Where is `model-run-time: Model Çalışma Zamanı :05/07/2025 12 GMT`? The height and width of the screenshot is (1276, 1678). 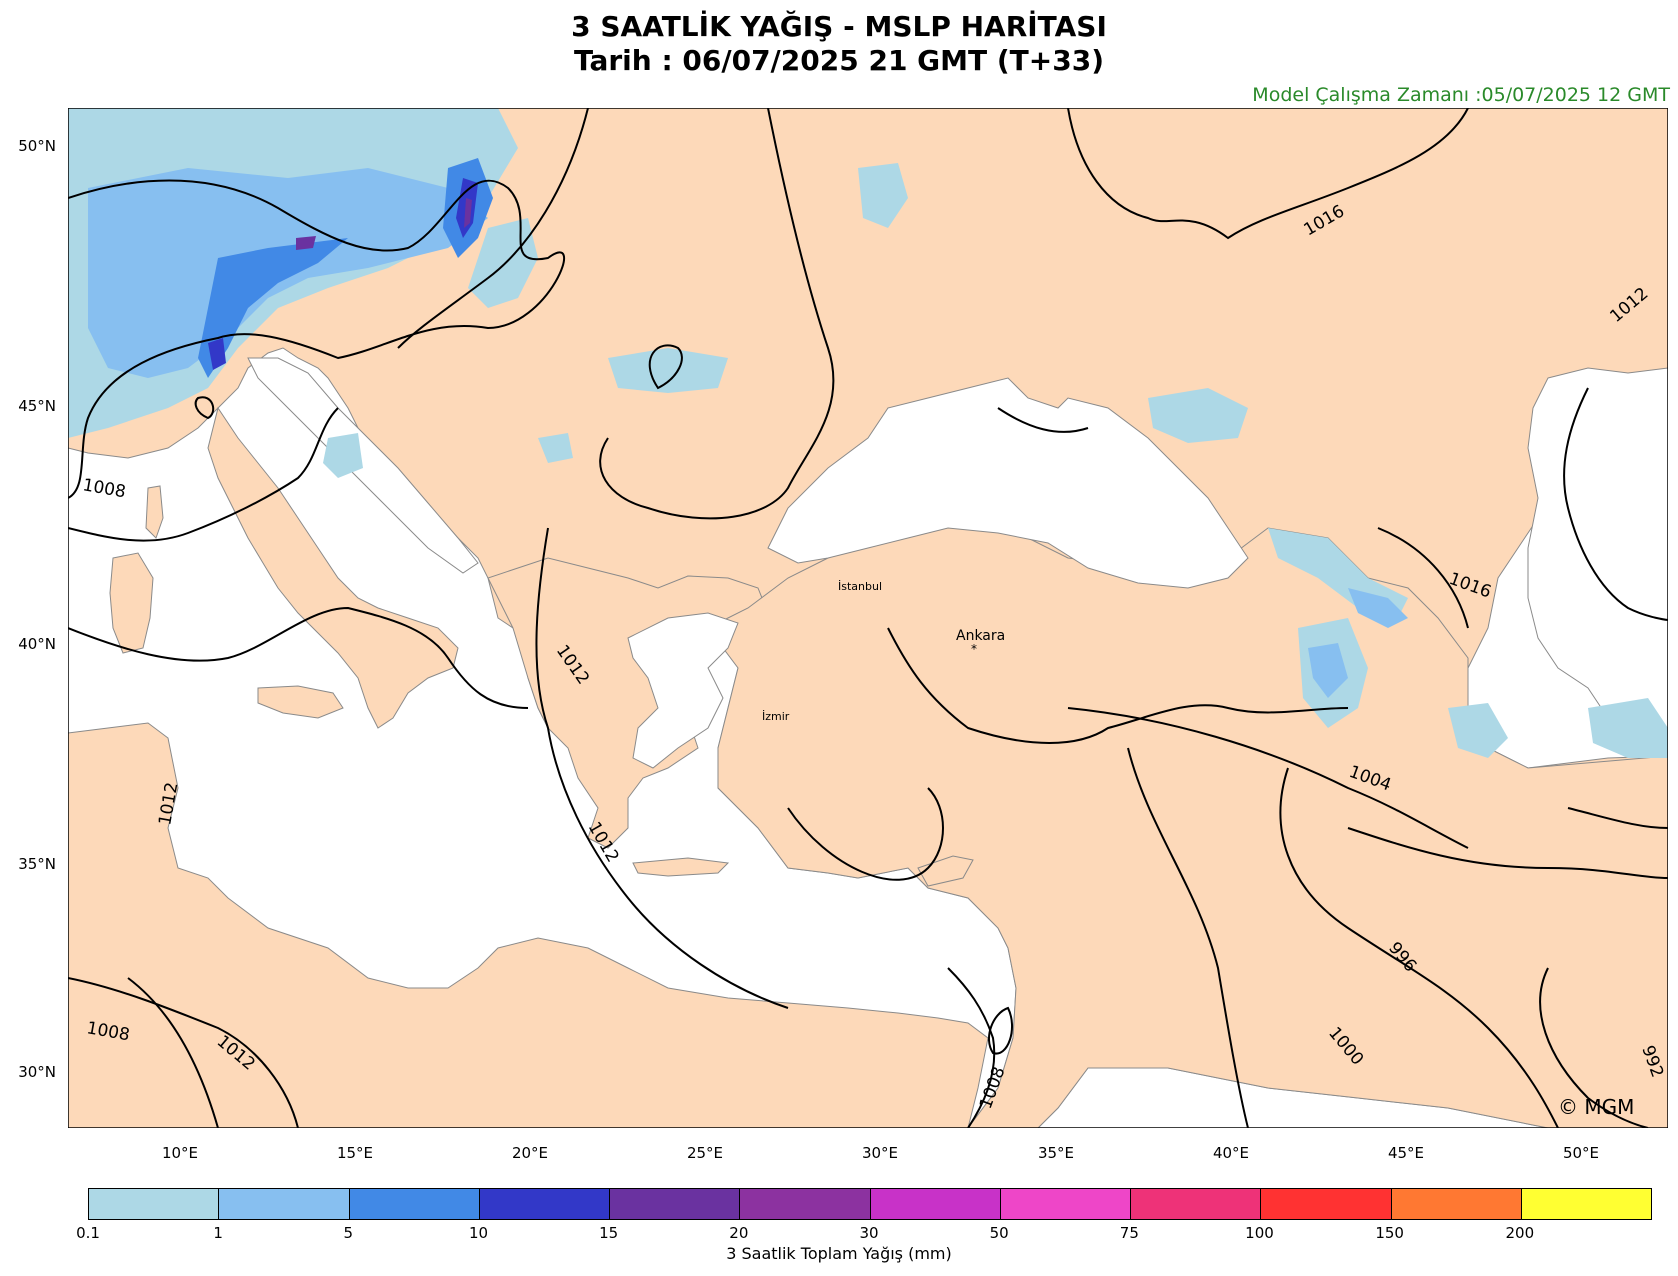
model-run-time: Model Çalışma Zamanı :05/07/2025 12 GMT is located at coordinates (1461, 95).